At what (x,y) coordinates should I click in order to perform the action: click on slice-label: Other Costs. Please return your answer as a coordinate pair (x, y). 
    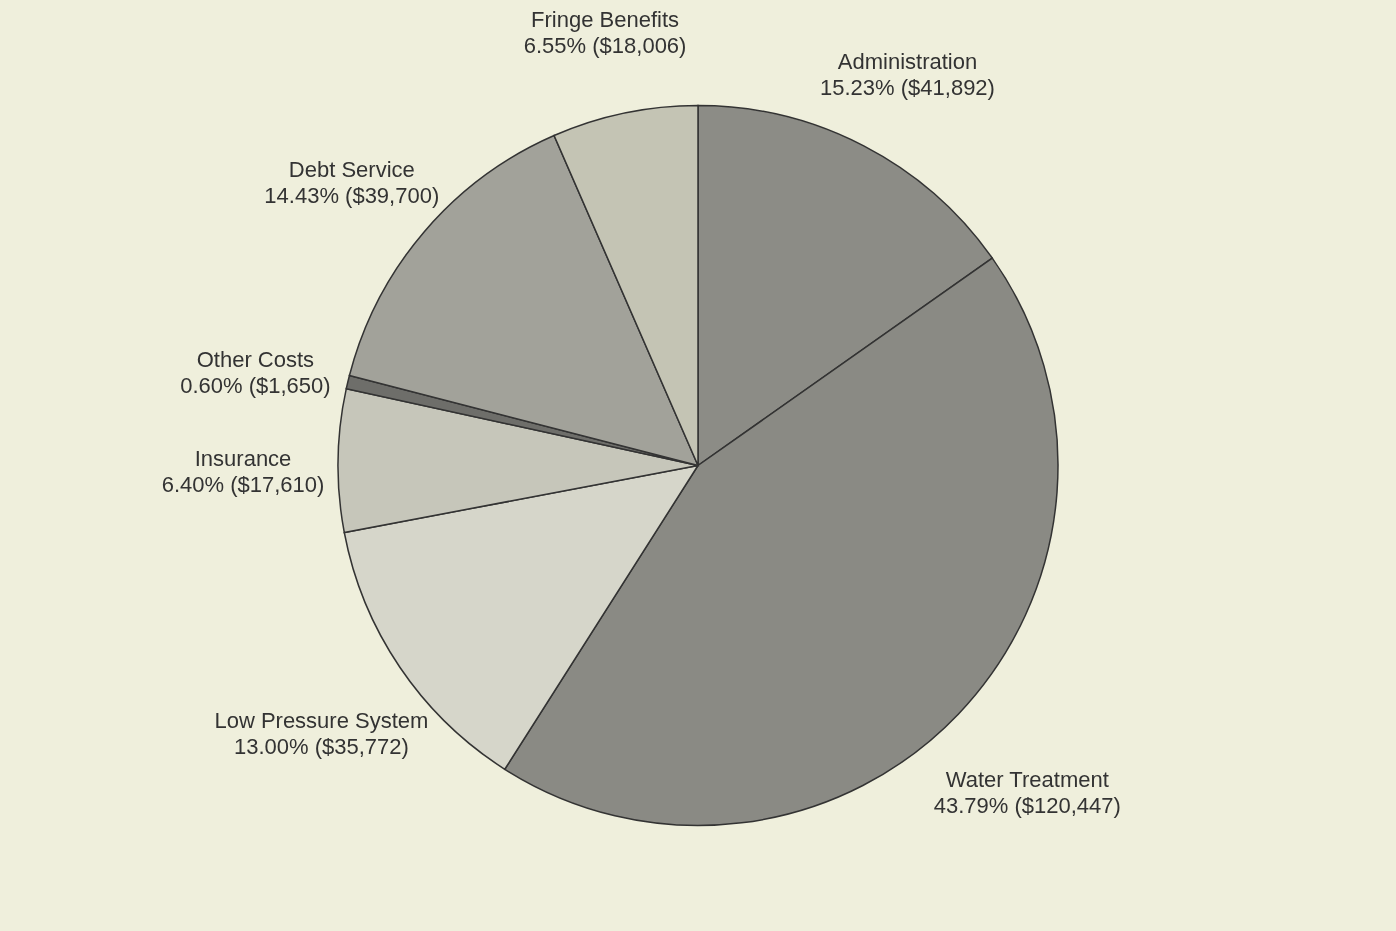
    Looking at the image, I should click on (255, 360).